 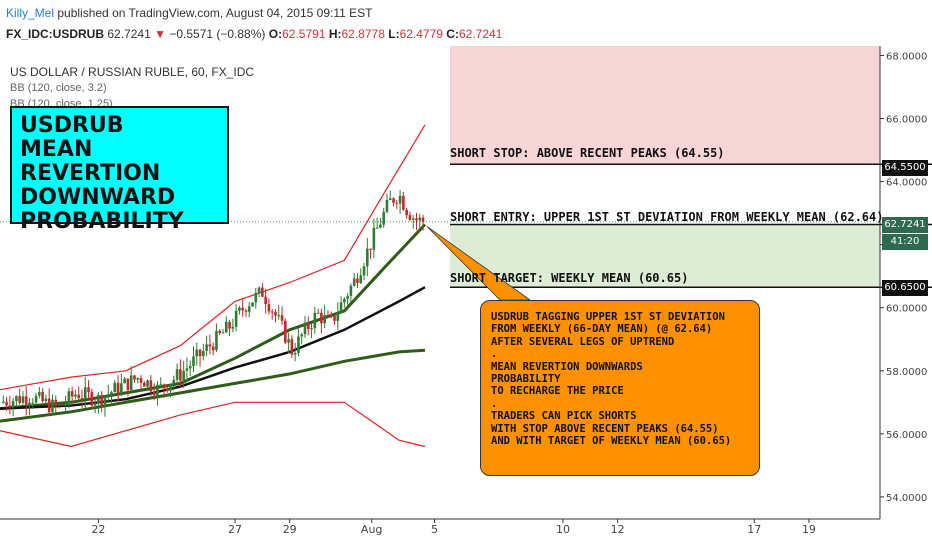 I want to click on x-tick-label: 12, so click(x=618, y=529).